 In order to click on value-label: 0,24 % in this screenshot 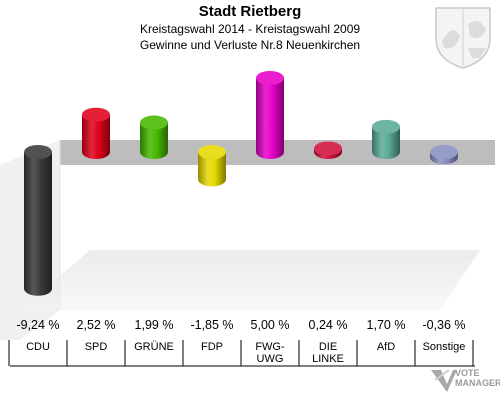, I will do `click(328, 325)`.